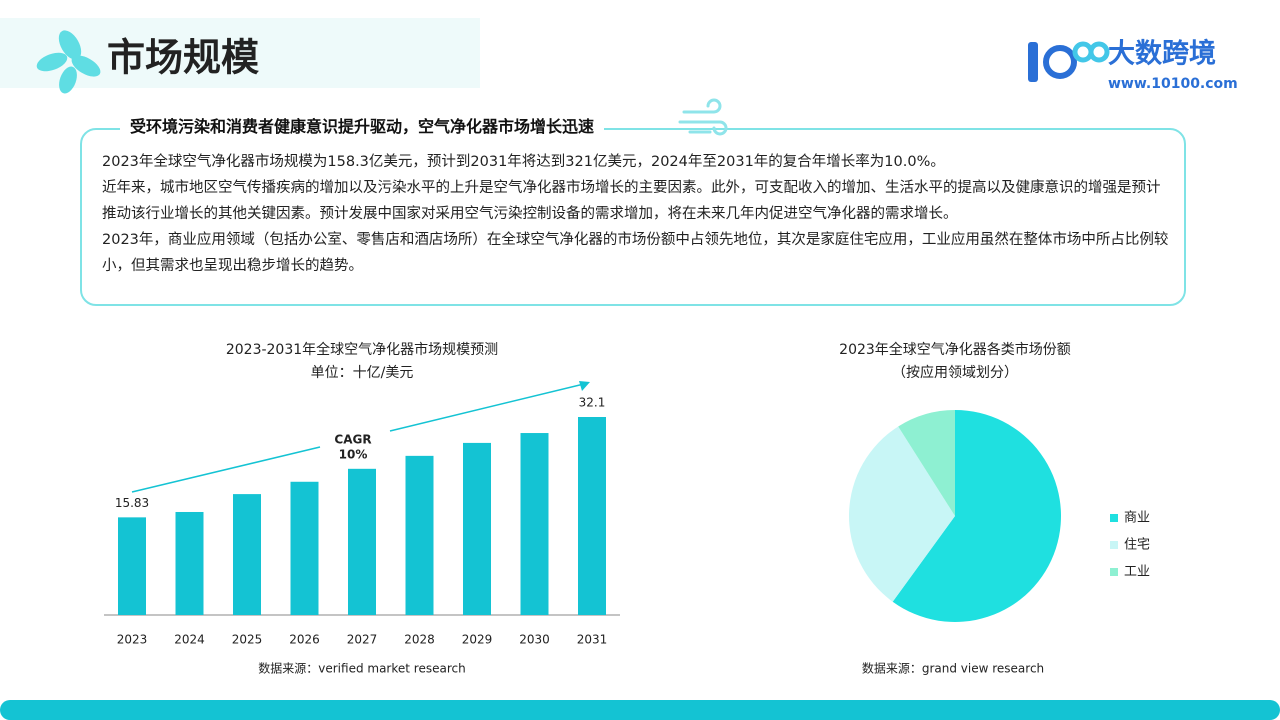 The height and width of the screenshot is (720, 1280). I want to click on value-label: 32.1, so click(592, 403).